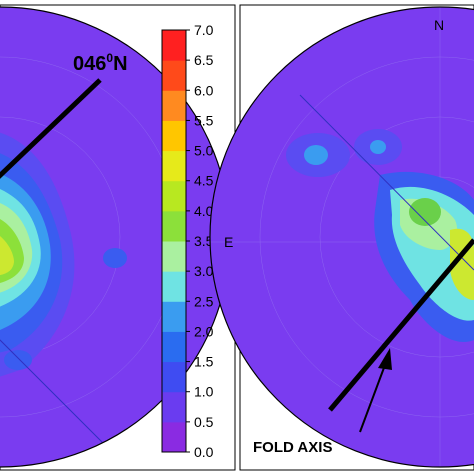 The height and width of the screenshot is (474, 474). Describe the element at coordinates (204, 211) in the screenshot. I see `colorbar-tick-label: 4.0` at that location.